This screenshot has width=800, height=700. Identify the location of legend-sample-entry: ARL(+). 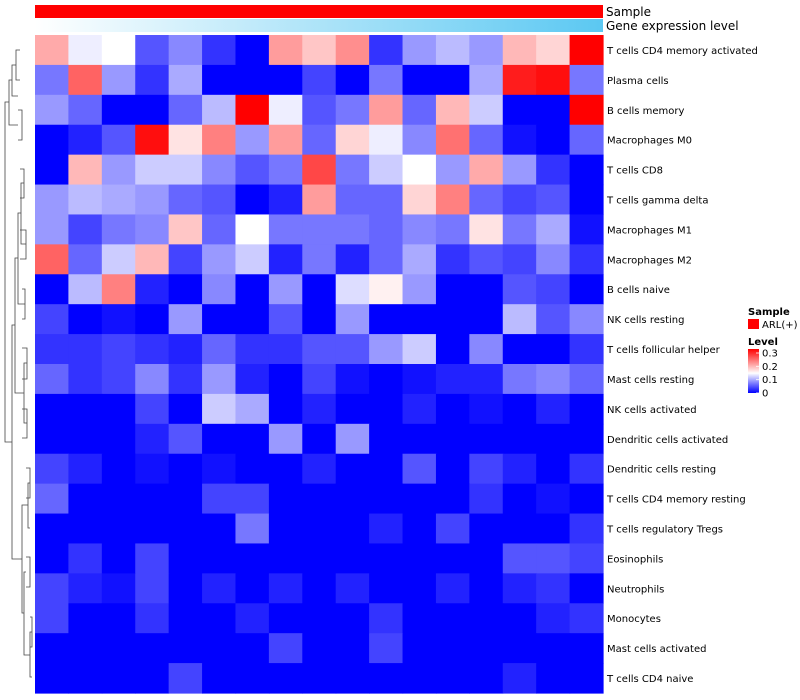
(780, 325).